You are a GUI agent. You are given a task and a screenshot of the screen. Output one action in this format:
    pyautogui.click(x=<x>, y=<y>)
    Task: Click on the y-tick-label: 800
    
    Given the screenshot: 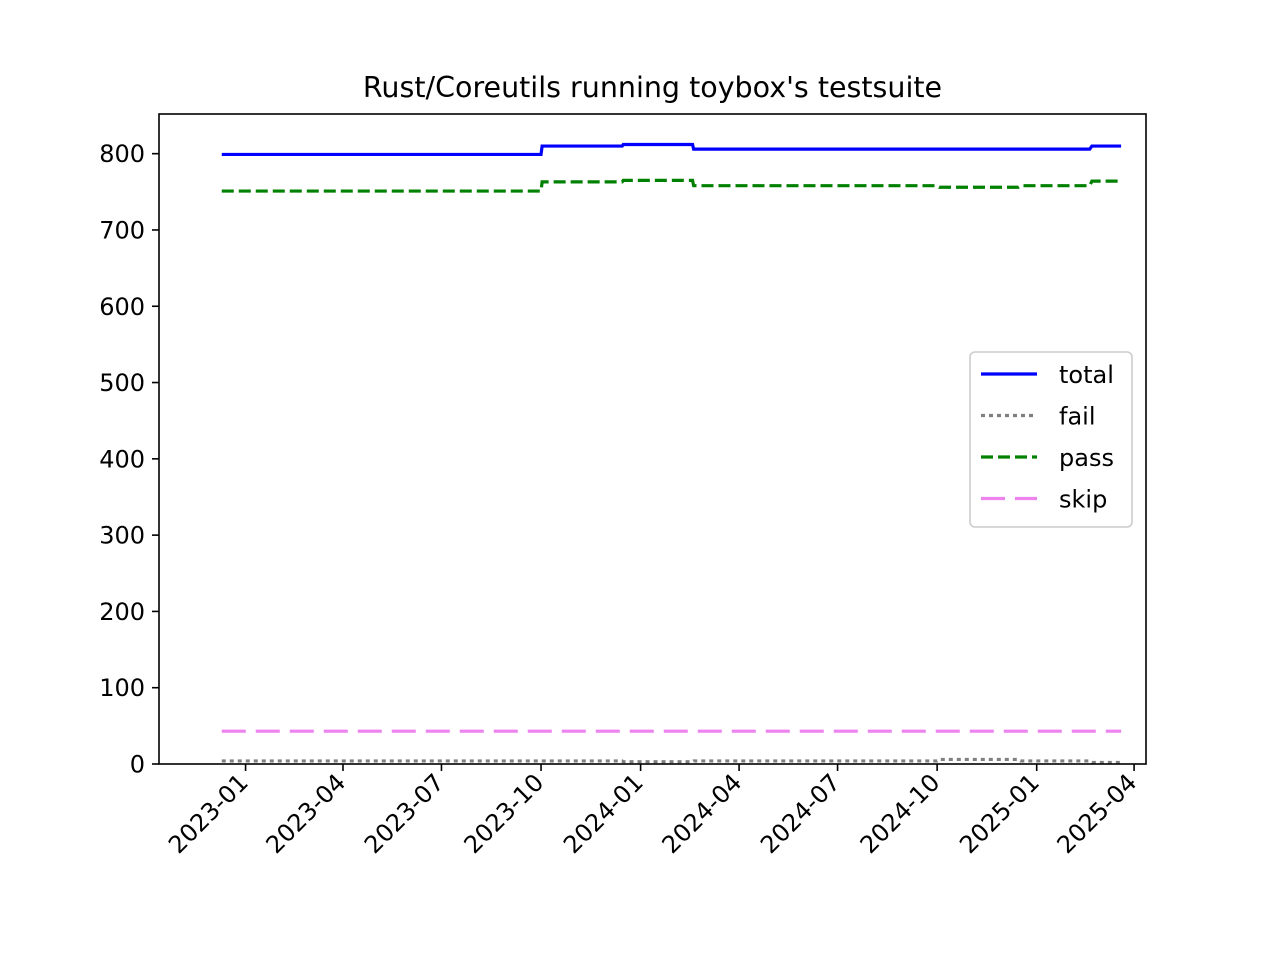 What is the action you would take?
    pyautogui.click(x=122, y=154)
    